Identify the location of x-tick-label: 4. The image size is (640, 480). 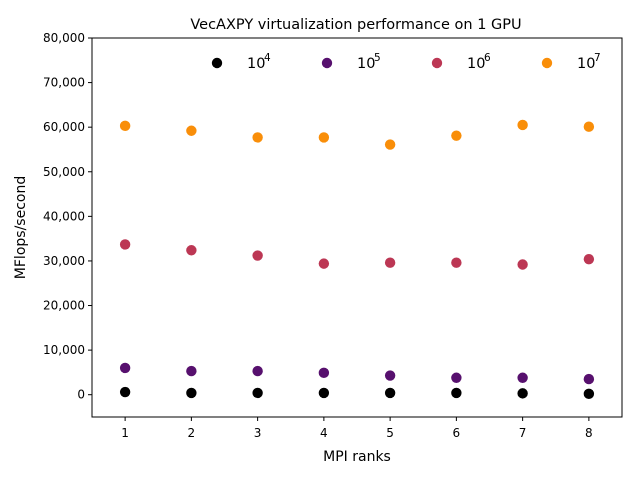
(324, 433).